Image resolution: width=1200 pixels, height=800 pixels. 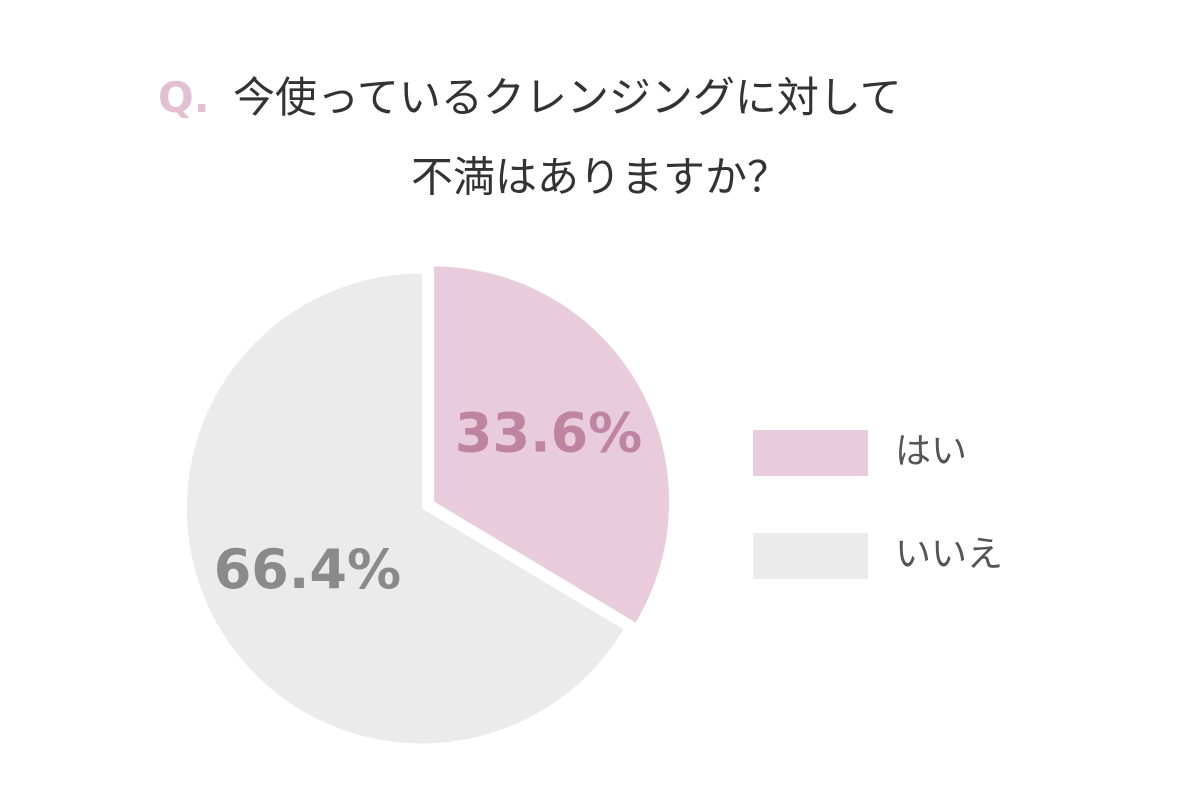 I want to click on value-label: 33.6%, so click(x=548, y=432).